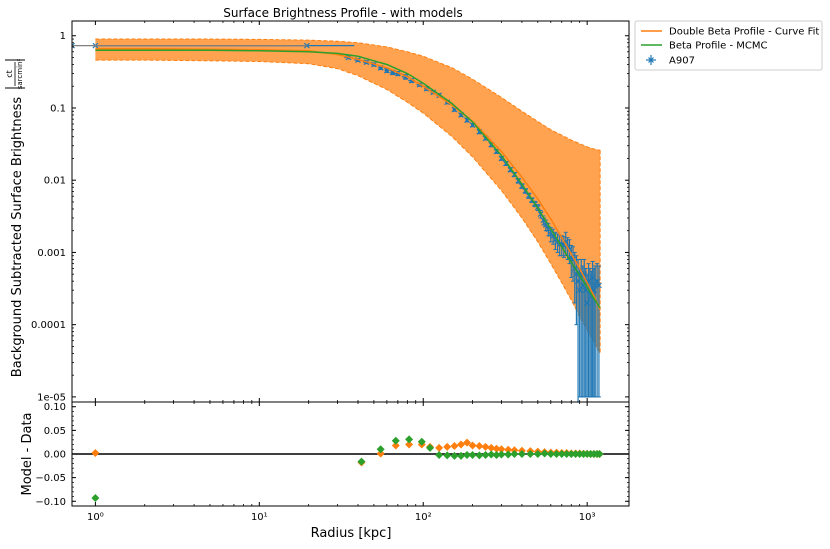  What do you see at coordinates (55, 431) in the screenshot?
I see `bottom-ytick-label: 0.05` at bounding box center [55, 431].